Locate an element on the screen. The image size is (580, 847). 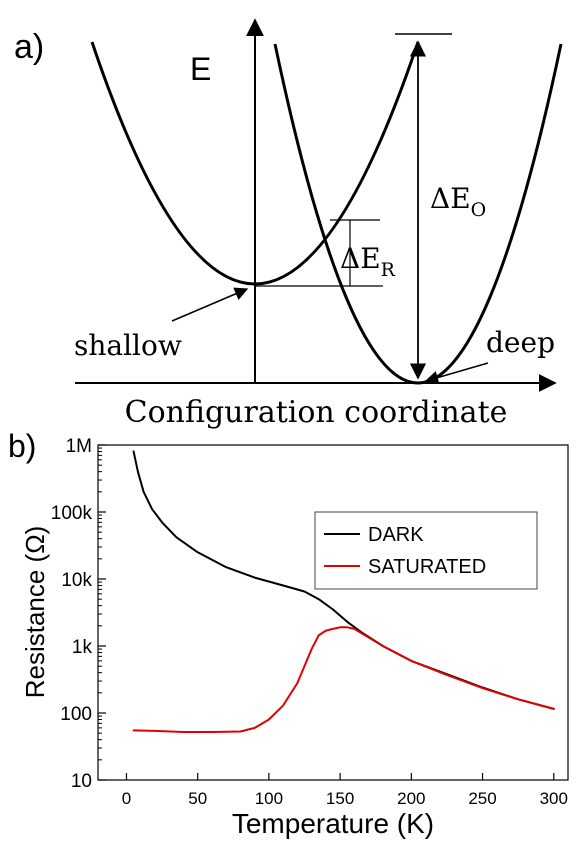
y-tick-label: 10k is located at coordinates (76, 580).